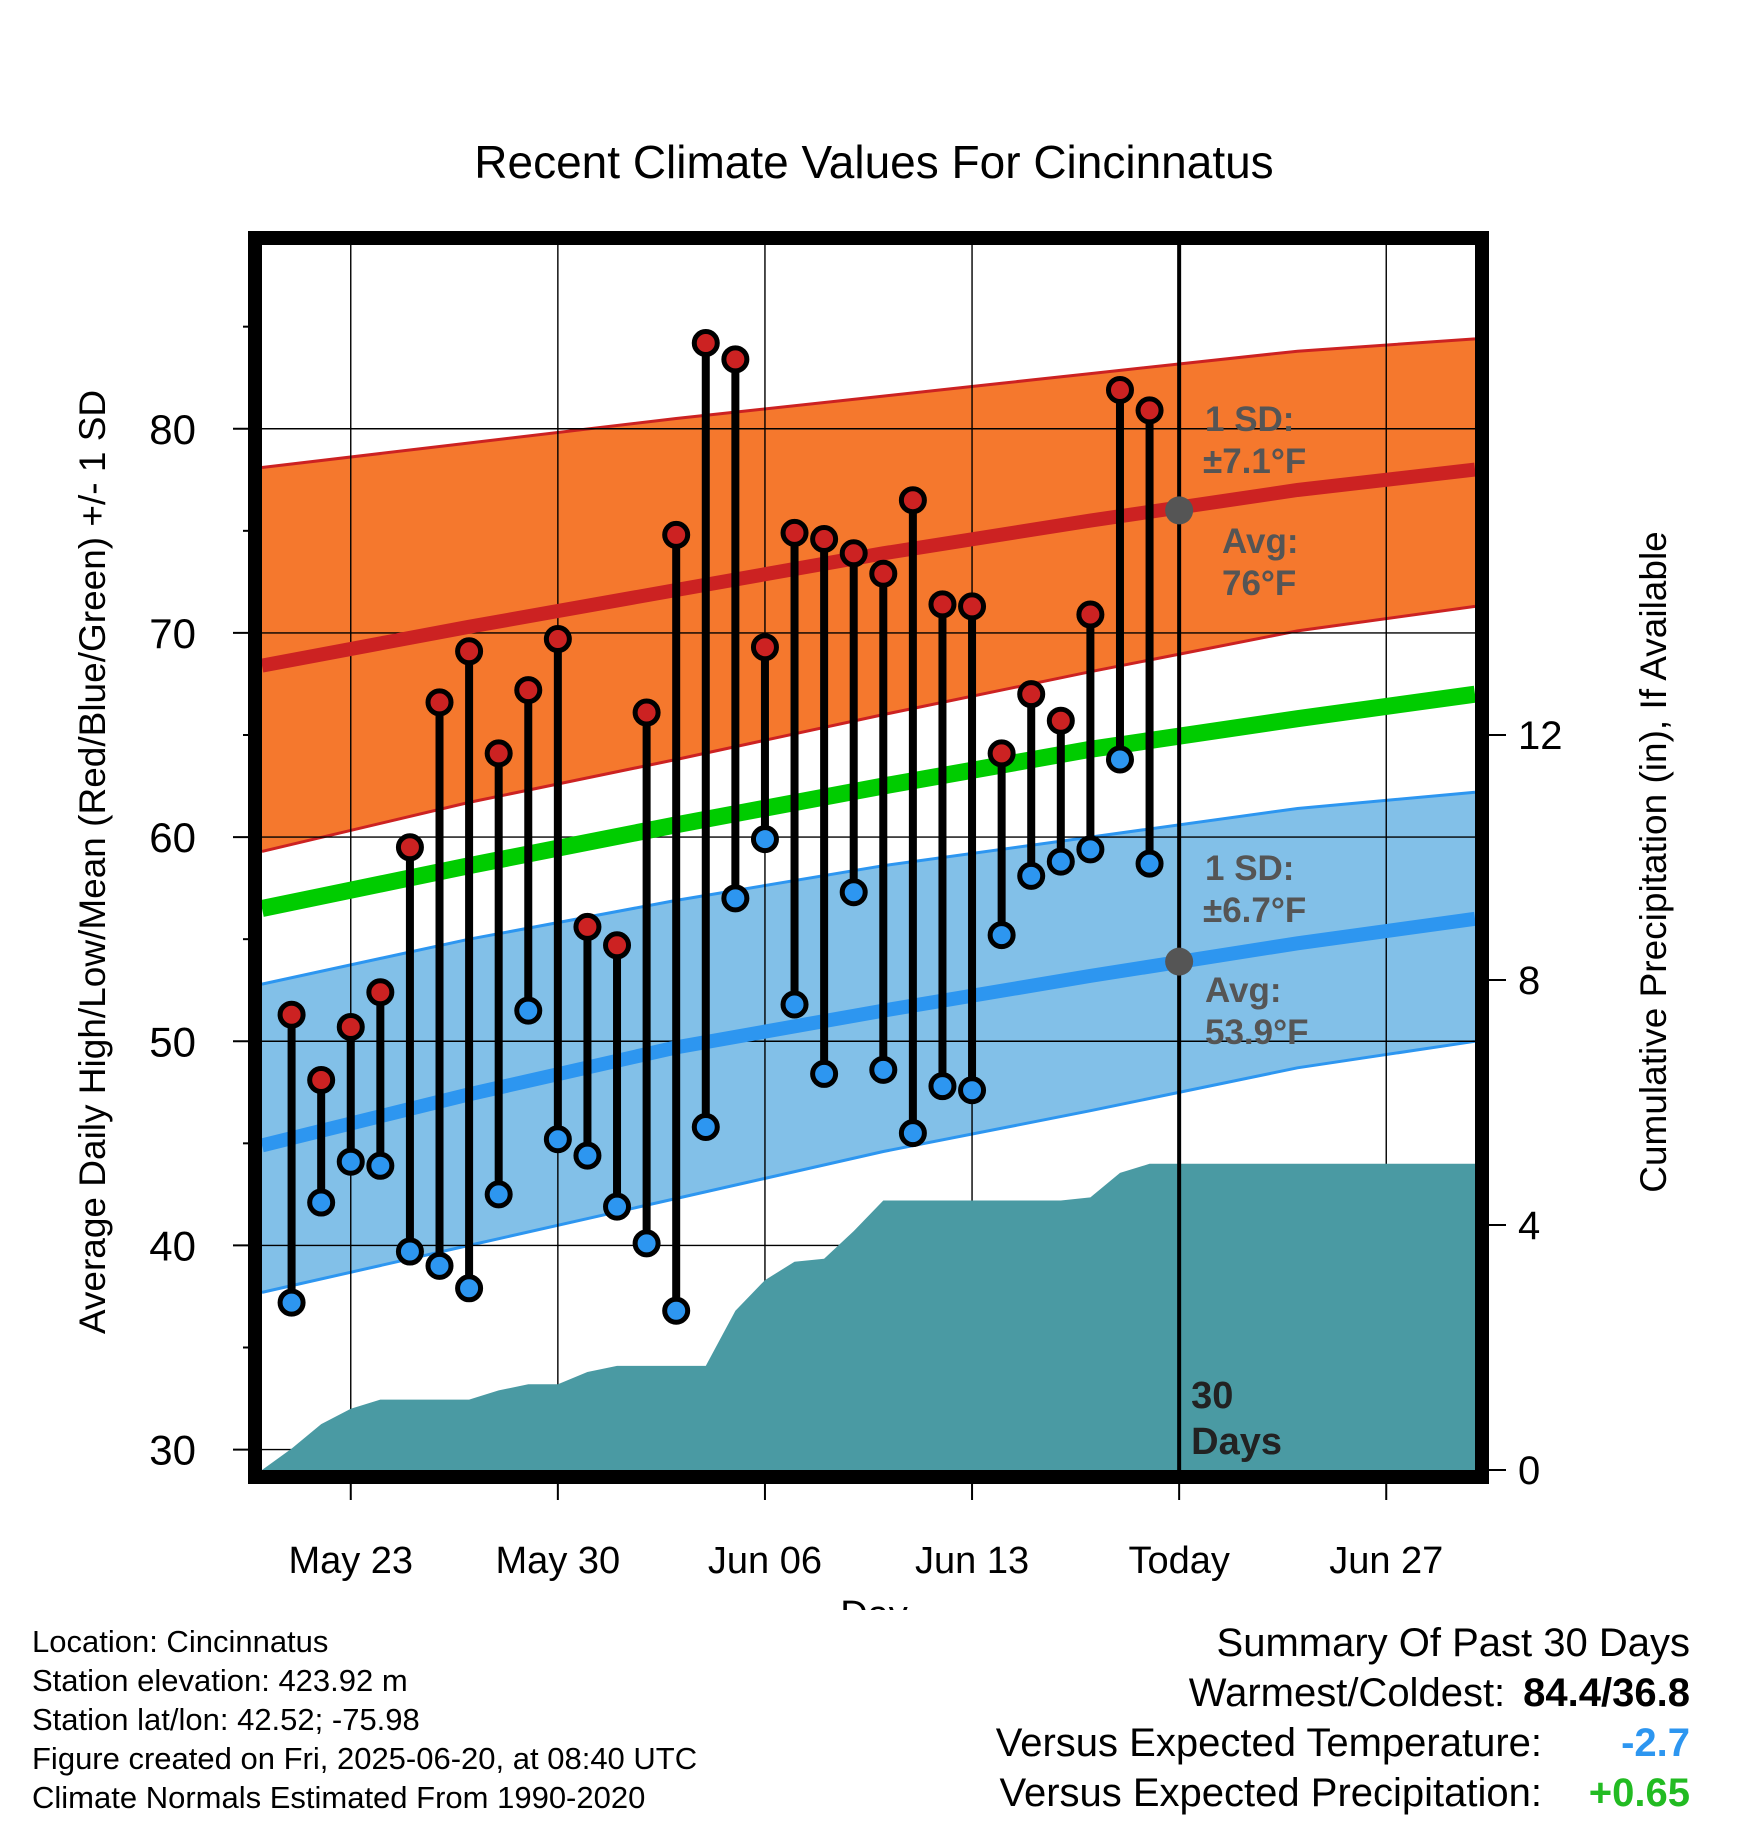 Image resolution: width=1748 pixels, height=1828 pixels. I want to click on x-tick-label: Jun 27, so click(1386, 1561).